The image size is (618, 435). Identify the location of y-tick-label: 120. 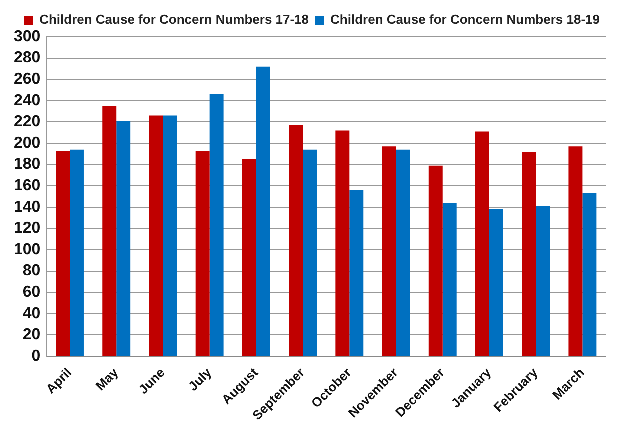
(27, 229).